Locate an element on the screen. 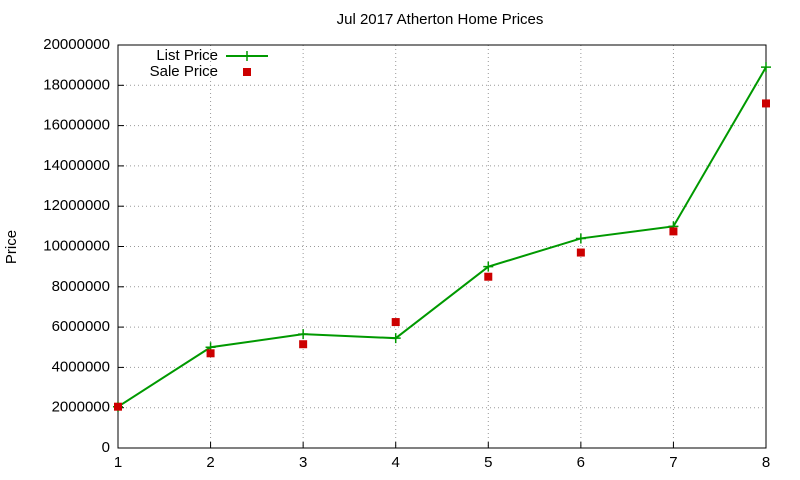  x-tick-label: 3 is located at coordinates (303, 462).